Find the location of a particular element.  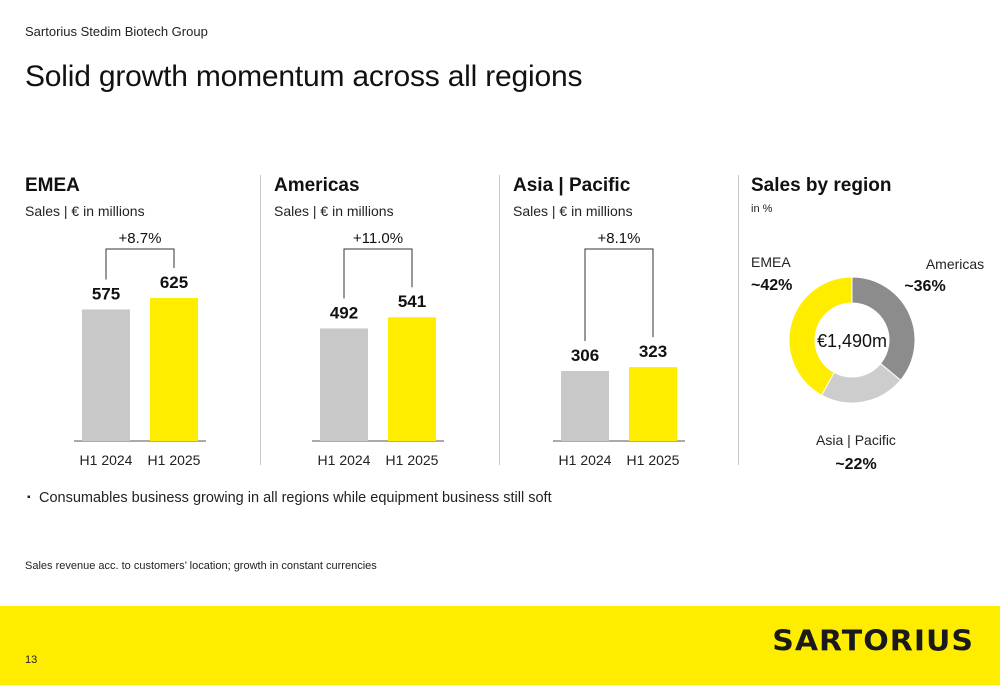

page-title: Solid growth momentum across all regions is located at coordinates (304, 76).